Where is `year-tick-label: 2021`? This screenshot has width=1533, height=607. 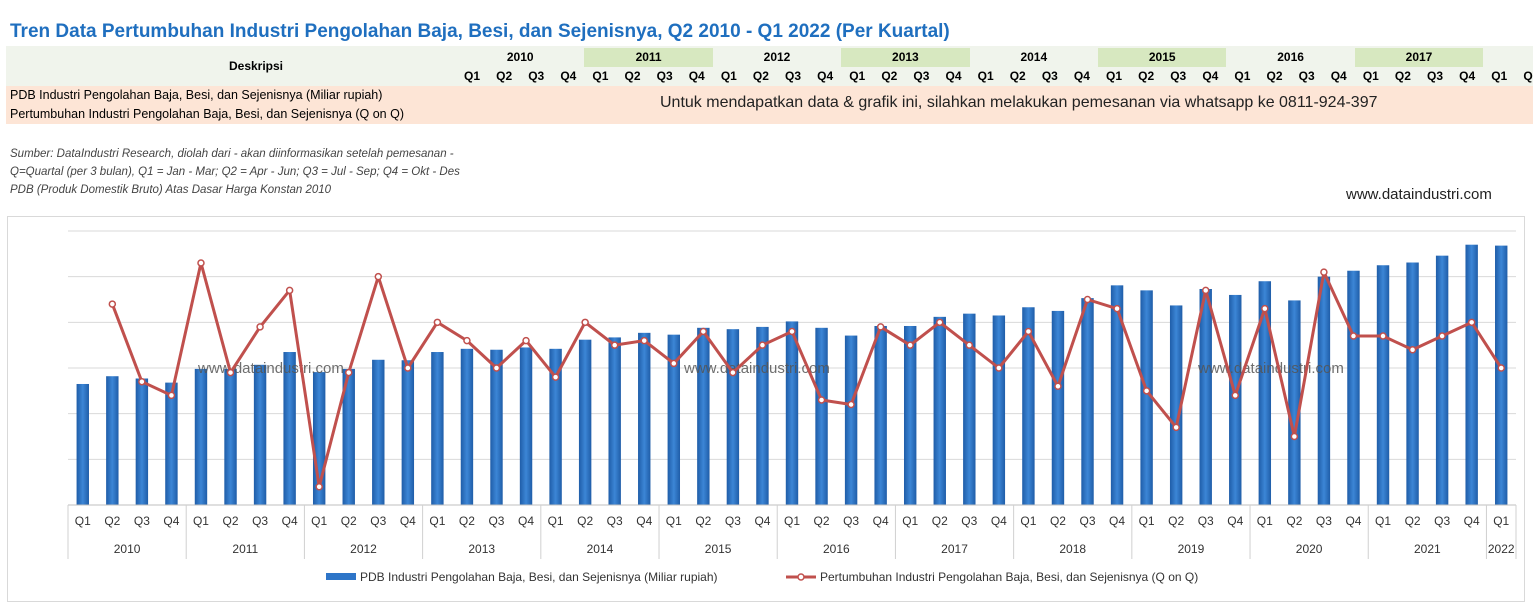 year-tick-label: 2021 is located at coordinates (1427, 549).